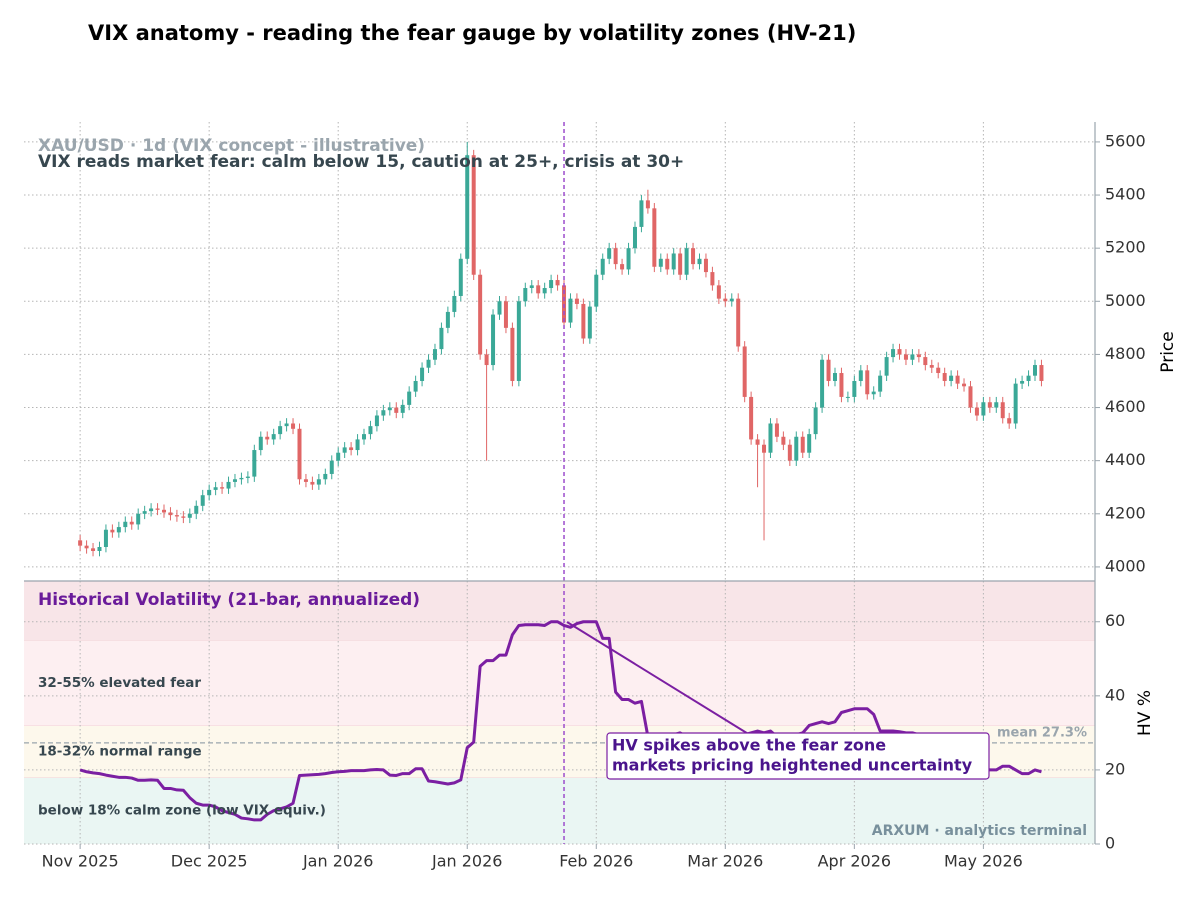 The height and width of the screenshot is (897, 1201). I want to click on y-tick-label: 4600, so click(1125, 406).